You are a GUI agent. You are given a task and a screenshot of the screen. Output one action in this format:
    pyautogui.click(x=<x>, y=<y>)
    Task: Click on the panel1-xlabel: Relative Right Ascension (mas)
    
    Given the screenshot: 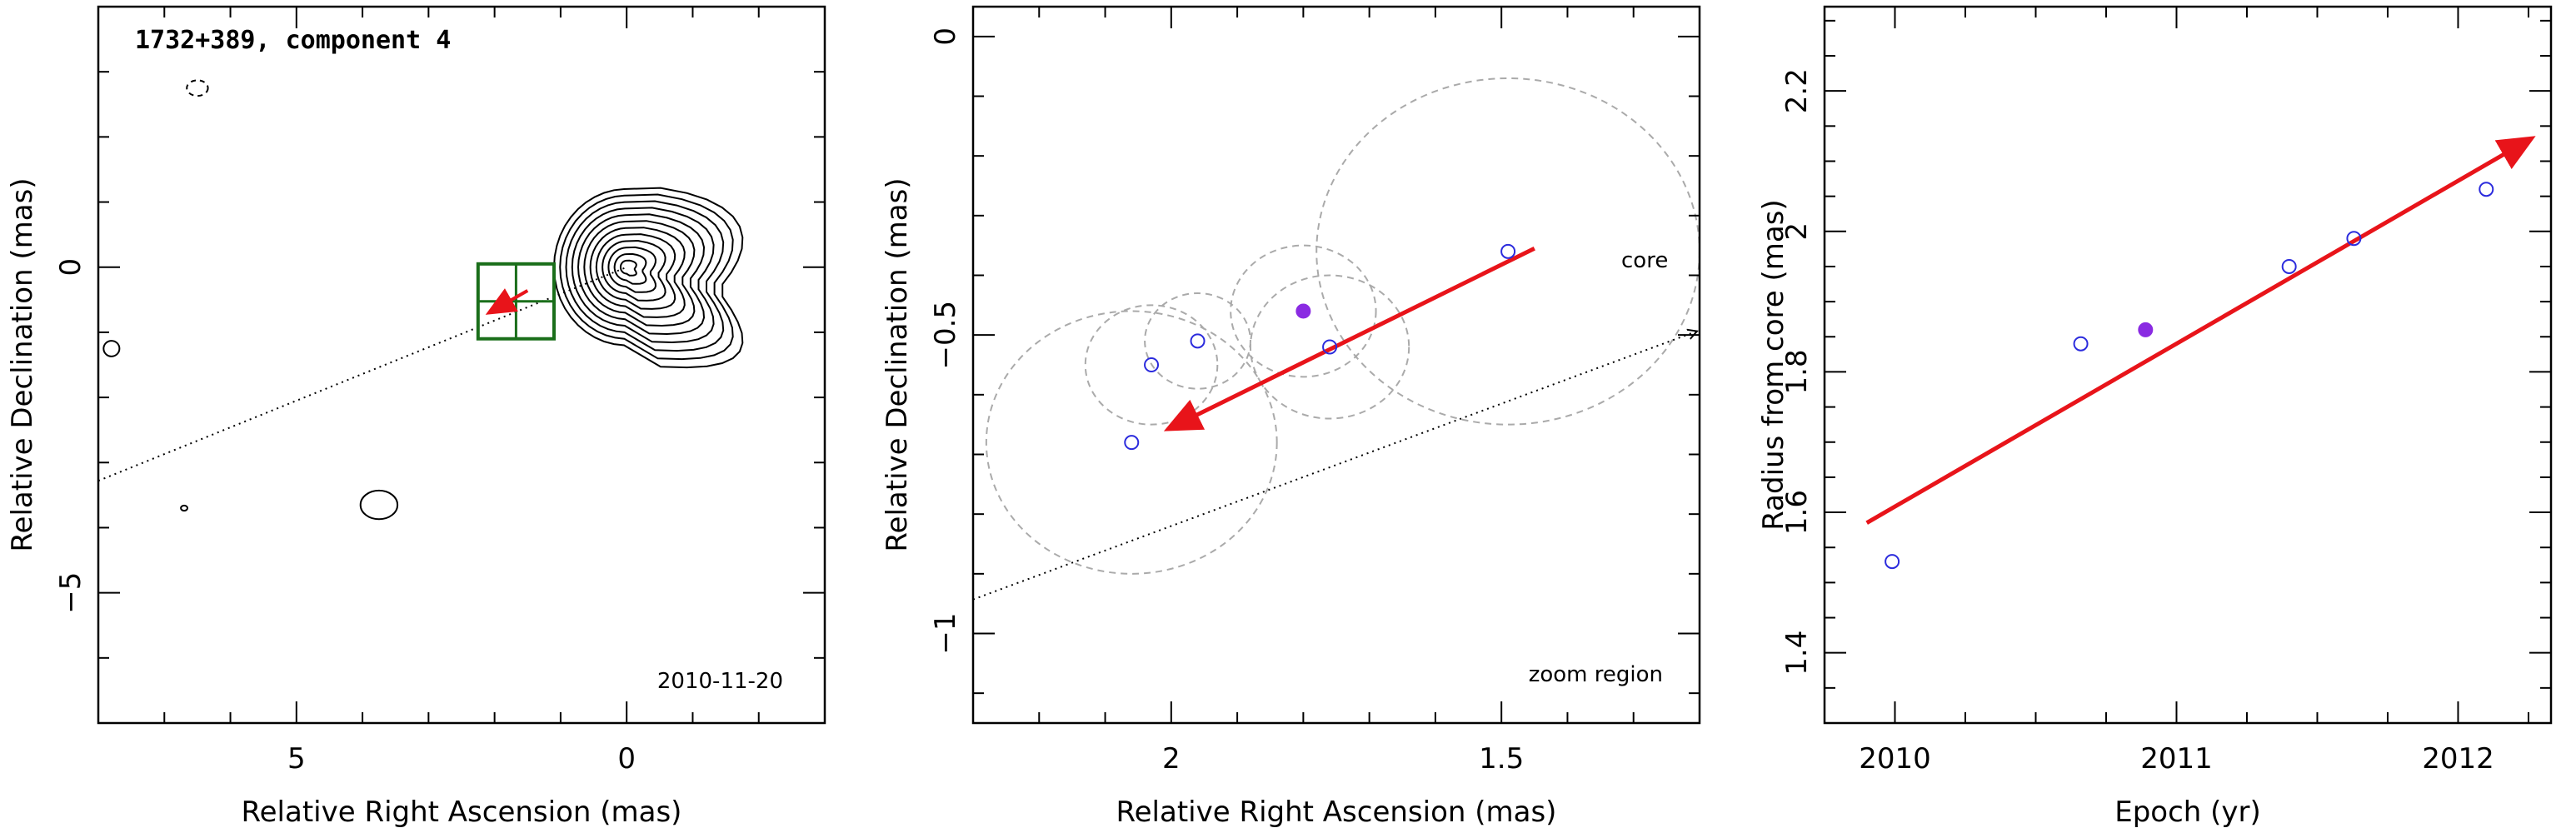 What is the action you would take?
    pyautogui.click(x=462, y=812)
    